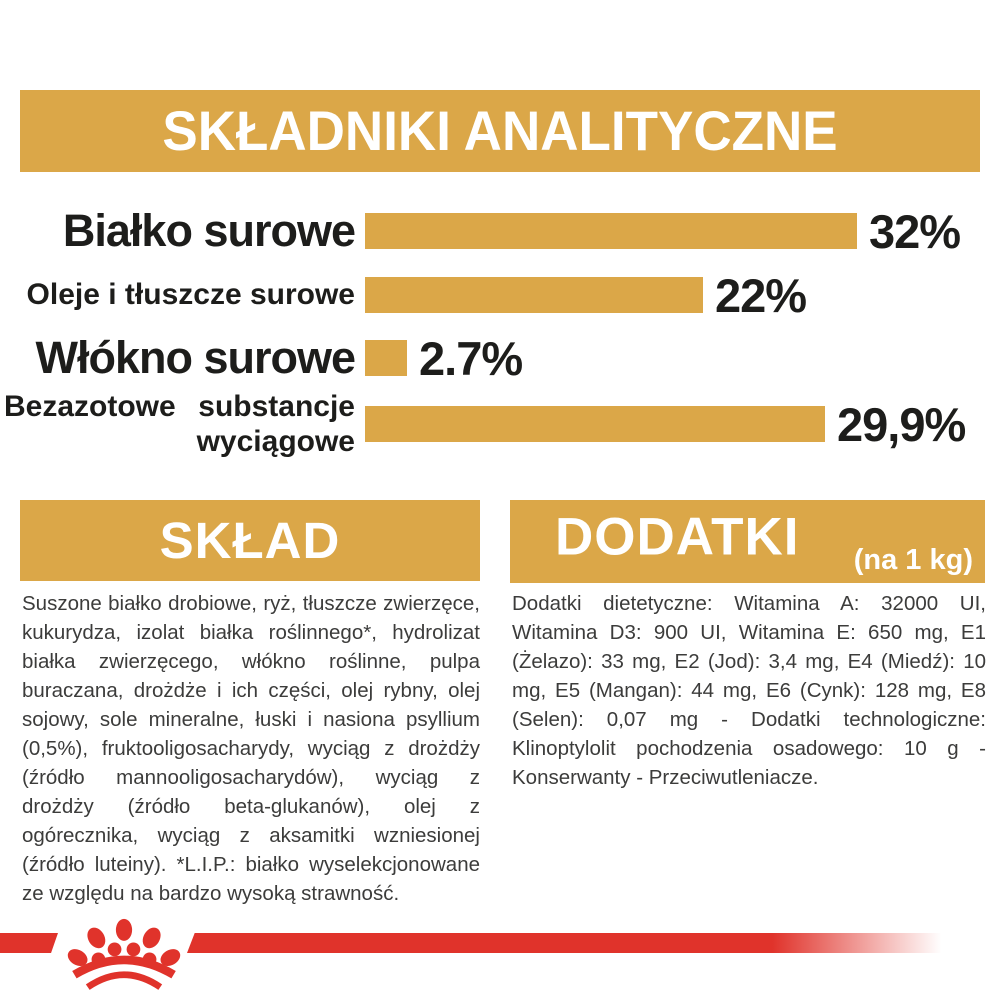 The image size is (1000, 1000). What do you see at coordinates (915, 231) in the screenshot?
I see `chart-value-crude-protein: 32%` at bounding box center [915, 231].